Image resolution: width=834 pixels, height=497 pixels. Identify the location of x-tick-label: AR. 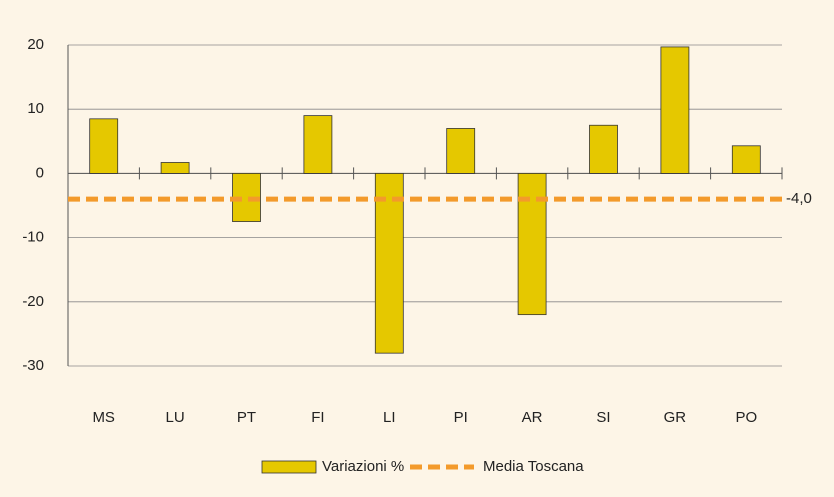
(532, 417).